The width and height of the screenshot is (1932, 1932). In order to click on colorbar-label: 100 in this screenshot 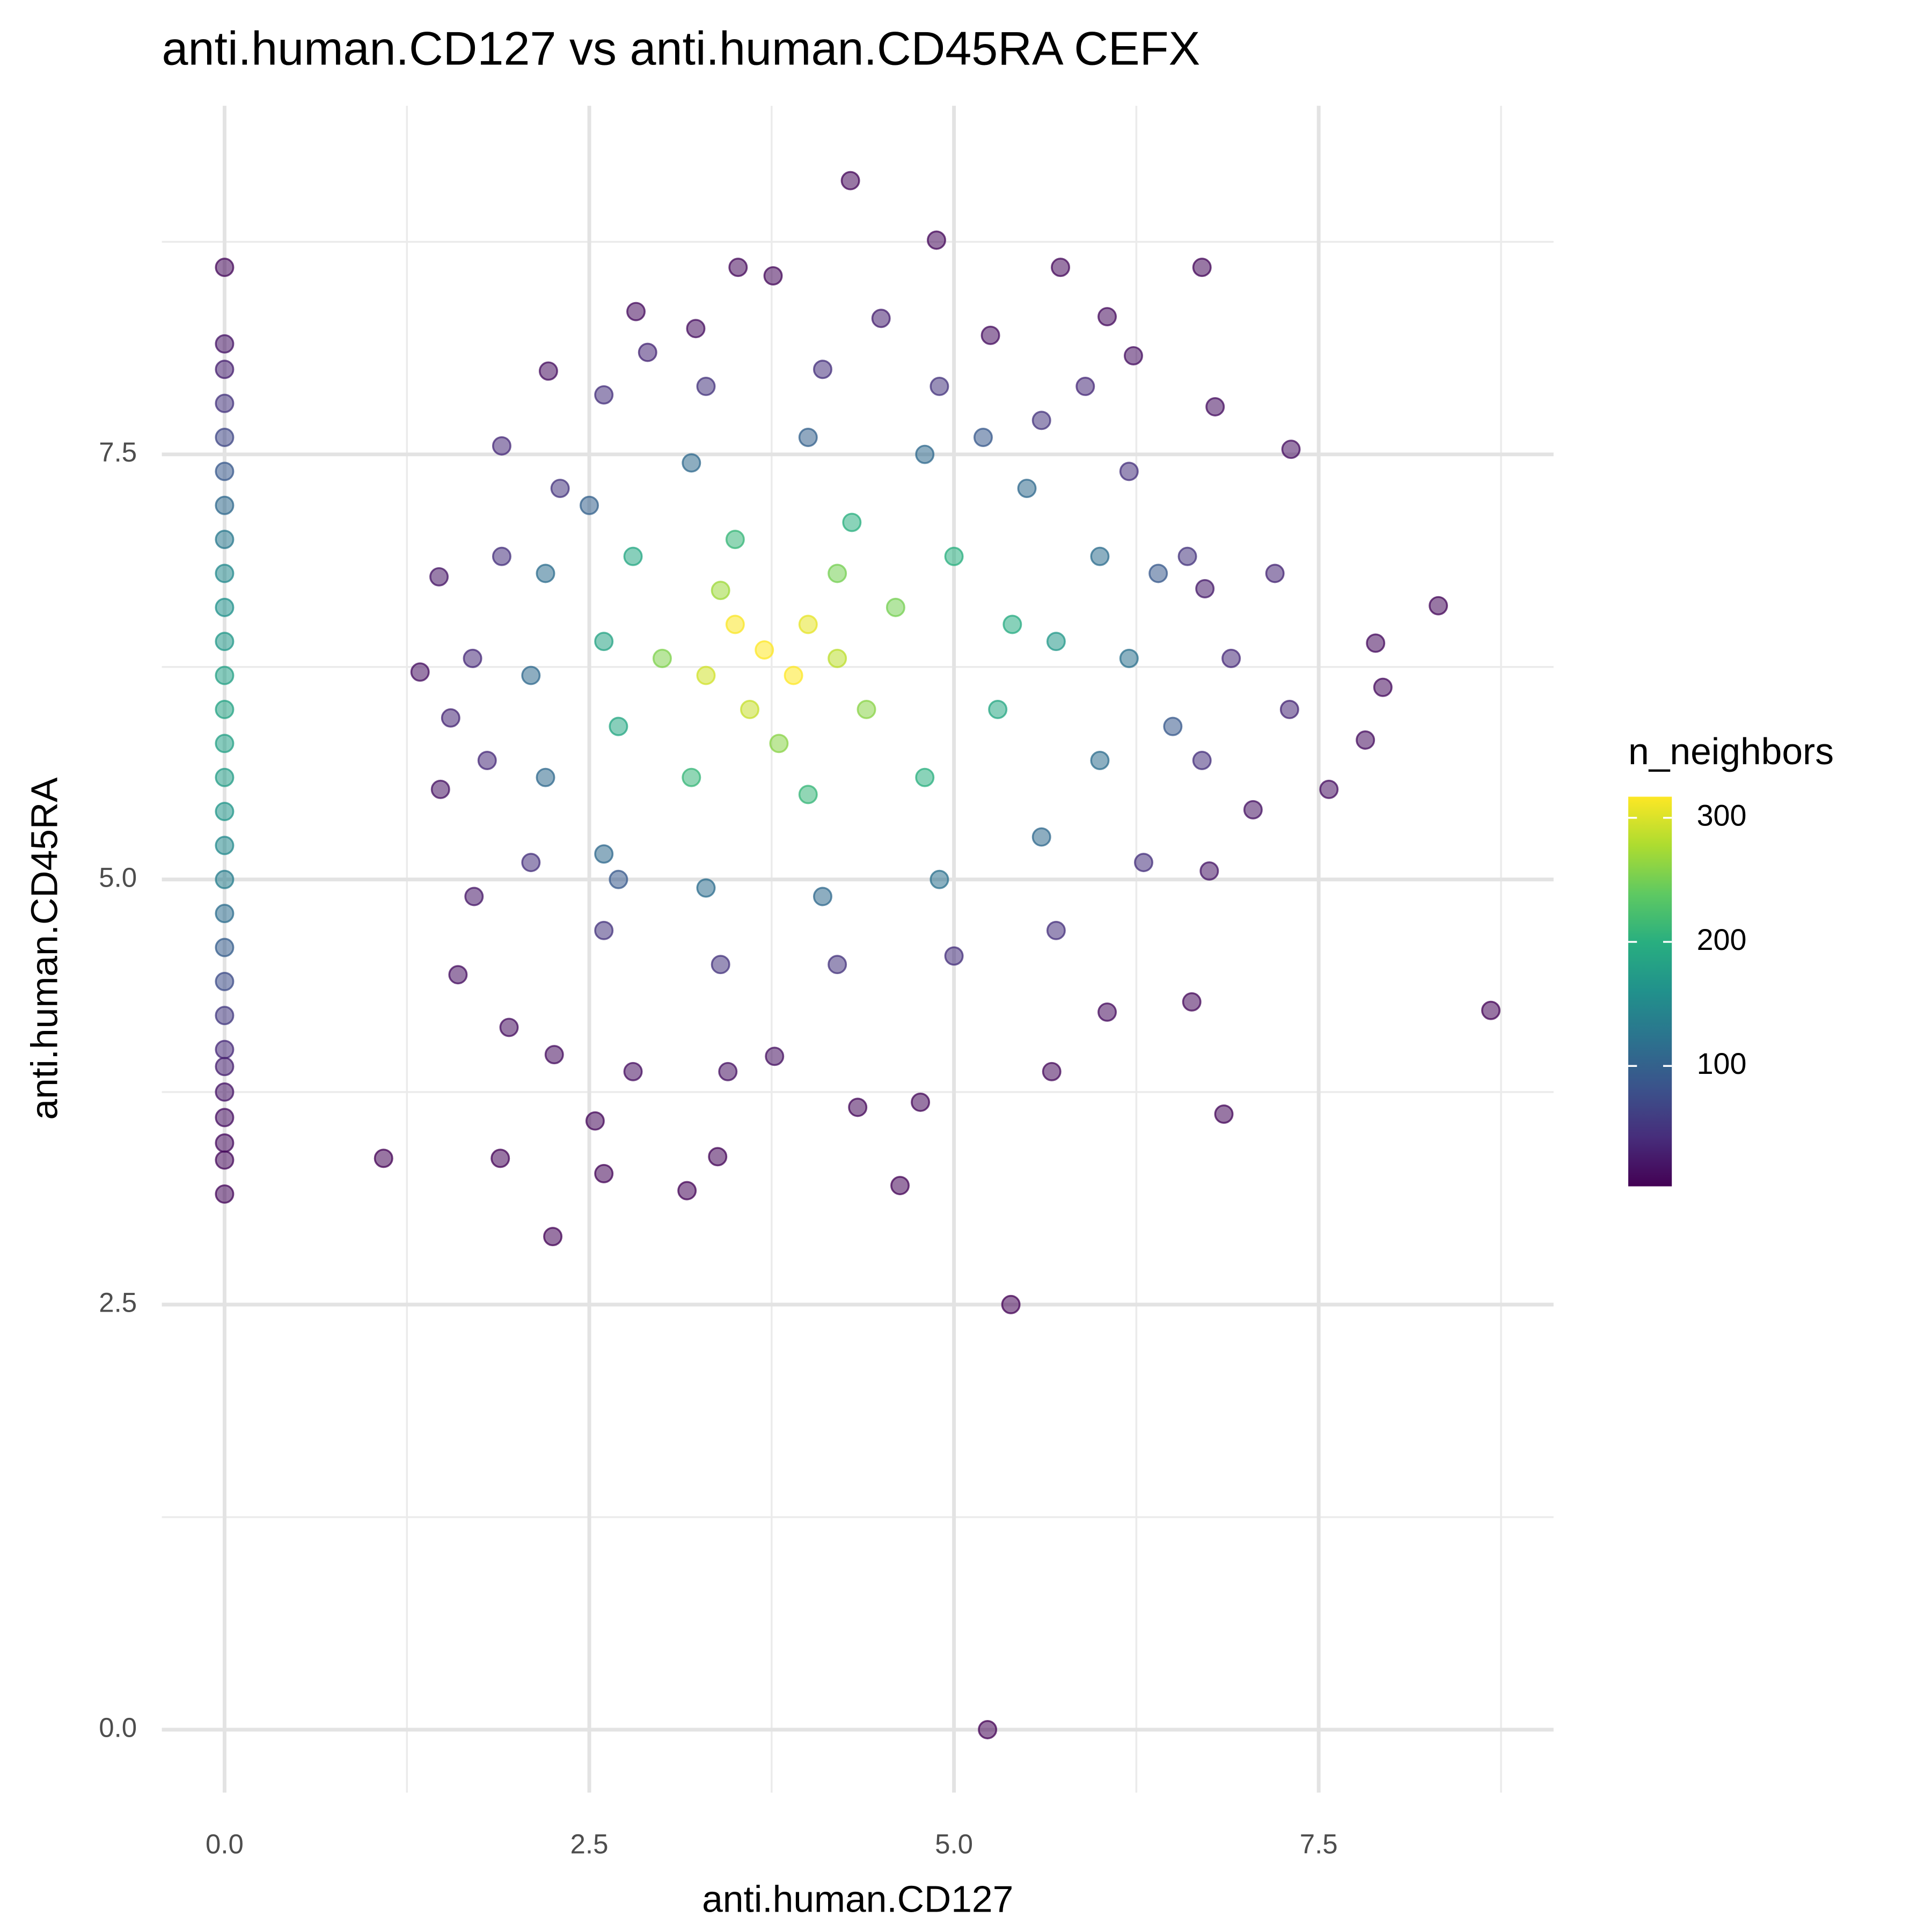, I will do `click(1722, 1063)`.